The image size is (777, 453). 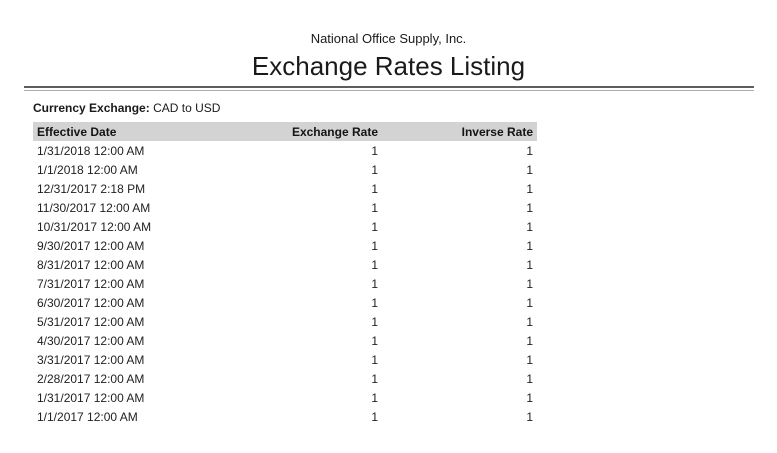 I want to click on currency-exchange-label: Currency Exchange:, so click(x=91, y=108).